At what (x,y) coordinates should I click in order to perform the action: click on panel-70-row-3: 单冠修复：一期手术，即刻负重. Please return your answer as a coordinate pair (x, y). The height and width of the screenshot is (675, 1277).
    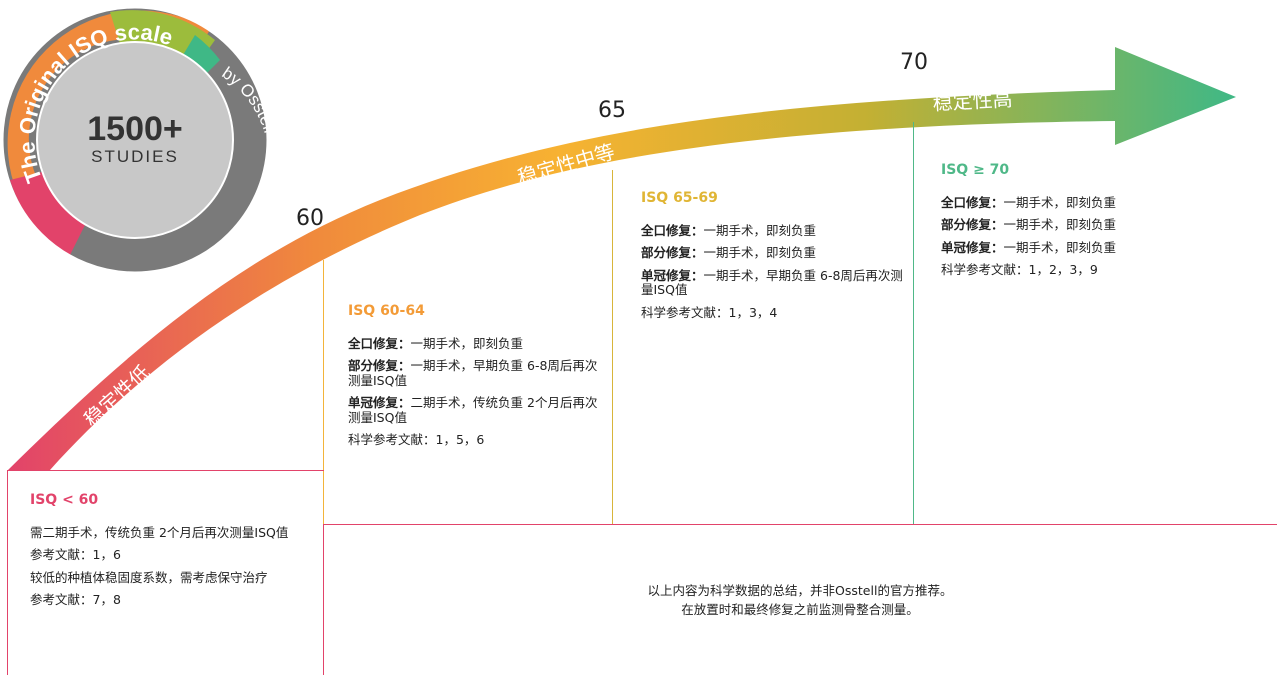
    Looking at the image, I should click on (1029, 247).